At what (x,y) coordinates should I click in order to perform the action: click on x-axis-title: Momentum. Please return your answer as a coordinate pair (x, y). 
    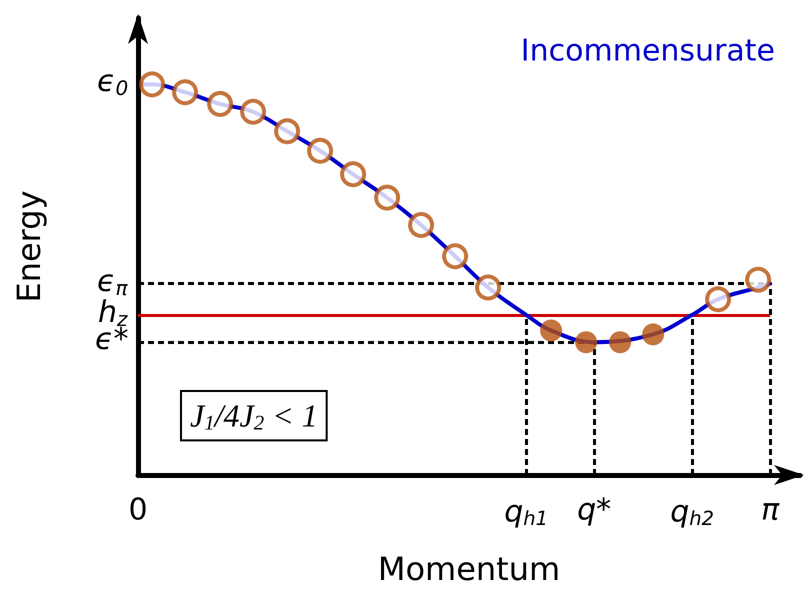
    Looking at the image, I should click on (469, 569).